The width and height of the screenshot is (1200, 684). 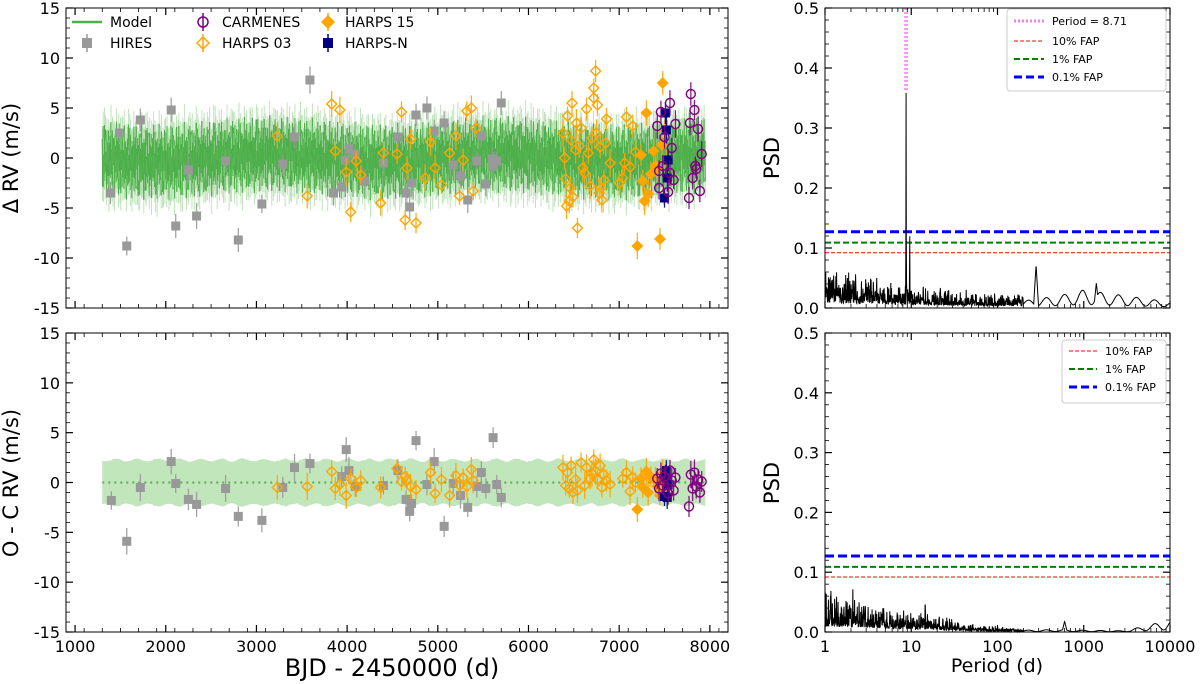 What do you see at coordinates (376, 44) in the screenshot?
I see `legend-harpsn-label: HARPS-N` at bounding box center [376, 44].